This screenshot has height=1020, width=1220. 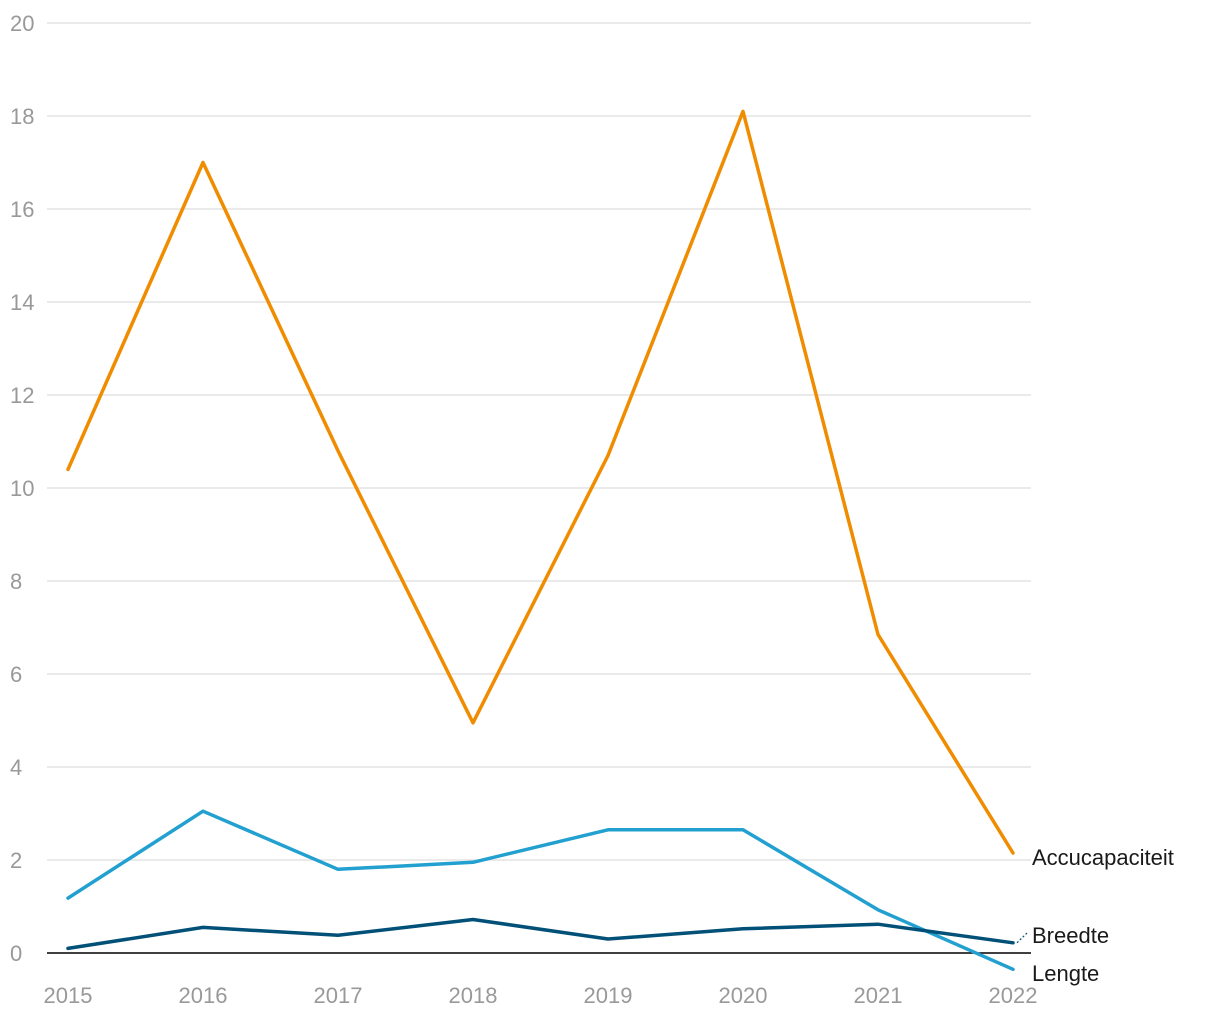 What do you see at coordinates (540, 934) in the screenshot?
I see `series-line-breedte` at bounding box center [540, 934].